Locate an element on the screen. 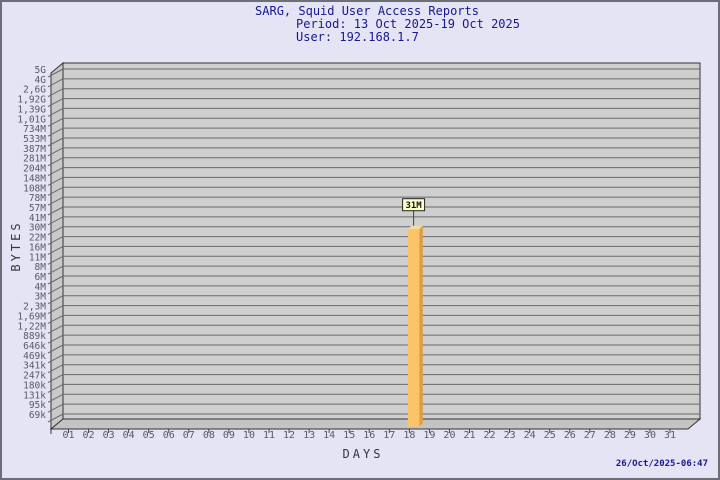 This screenshot has width=720, height=480. y-tick-label: 69k is located at coordinates (37, 415).